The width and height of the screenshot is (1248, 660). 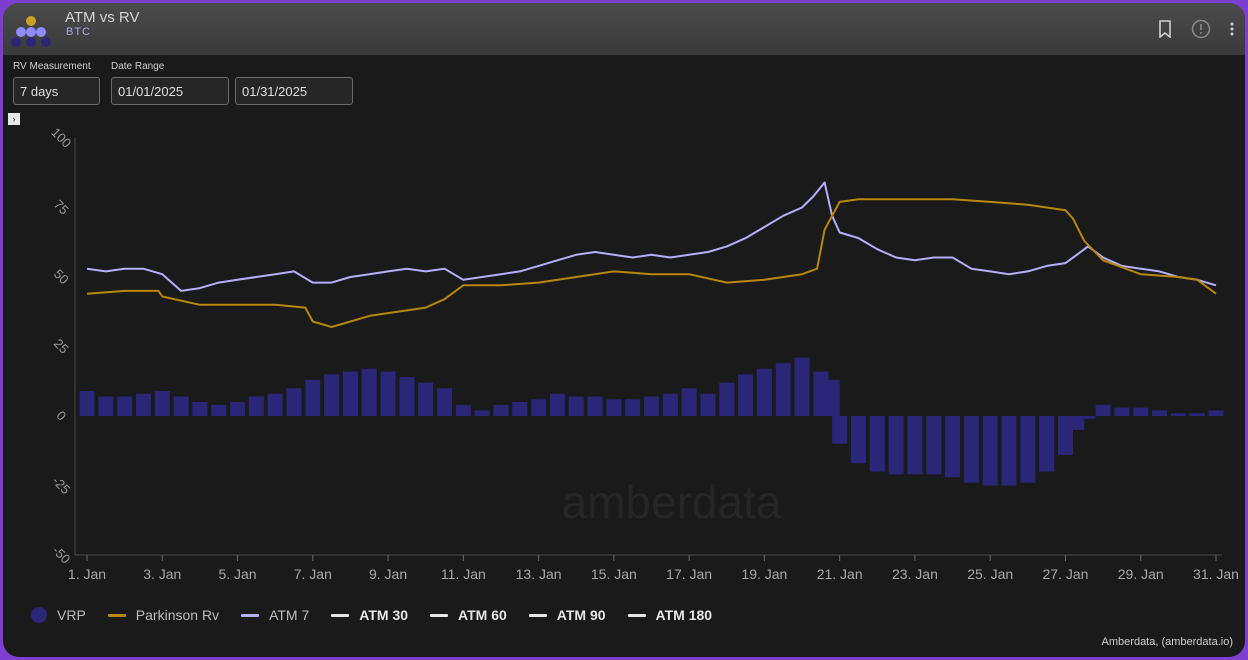 What do you see at coordinates (56, 91) in the screenshot?
I see `rv-measurement-select: 7 days` at bounding box center [56, 91].